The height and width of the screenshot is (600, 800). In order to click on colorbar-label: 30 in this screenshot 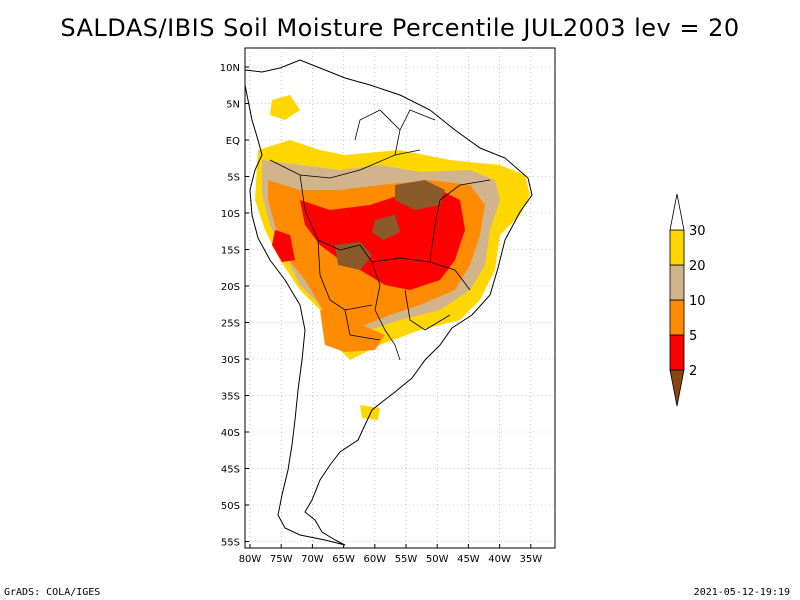, I will do `click(697, 231)`.